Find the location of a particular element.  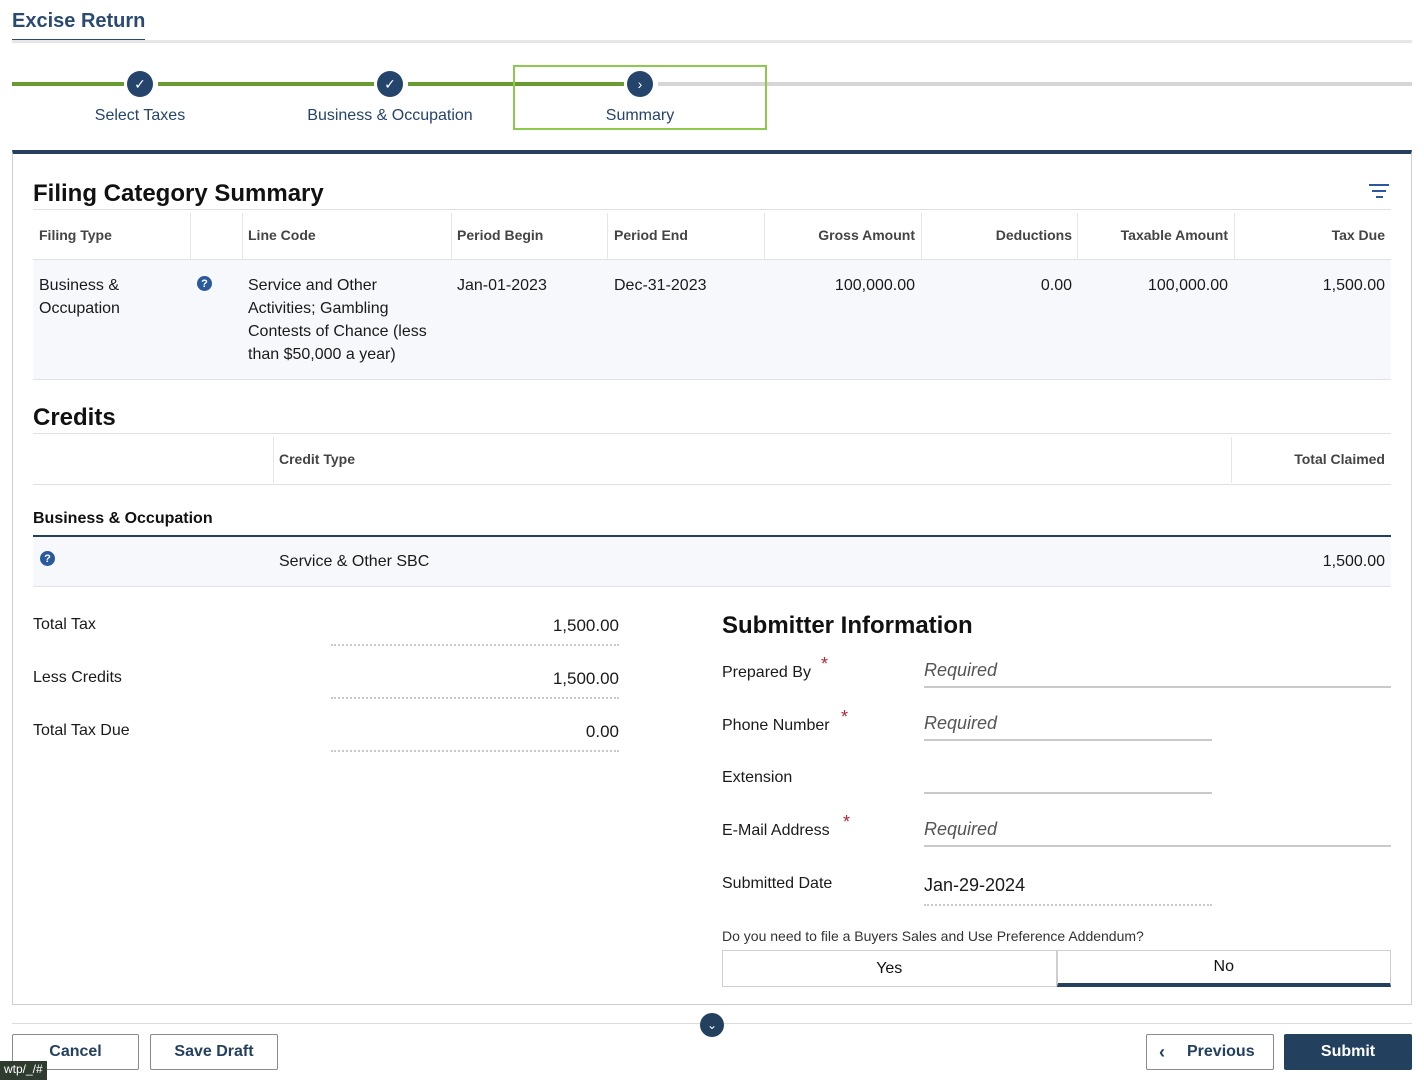

submitted-date-value: Jan-29-2024 is located at coordinates (1068, 890).